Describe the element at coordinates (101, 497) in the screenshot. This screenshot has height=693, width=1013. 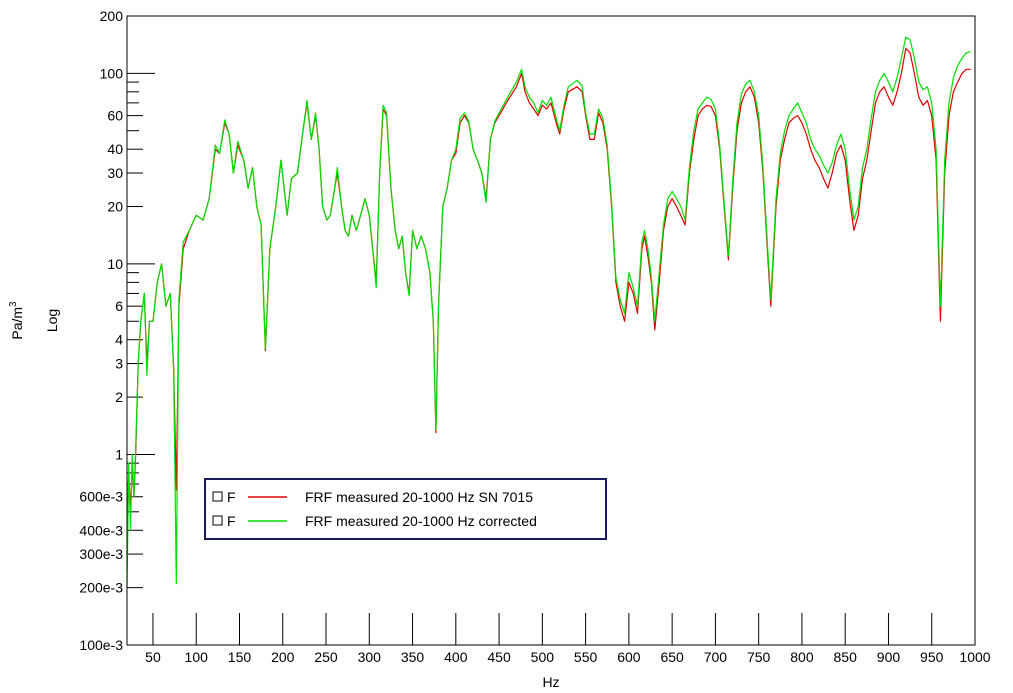
I see `y-tick-label: 600e-3` at that location.